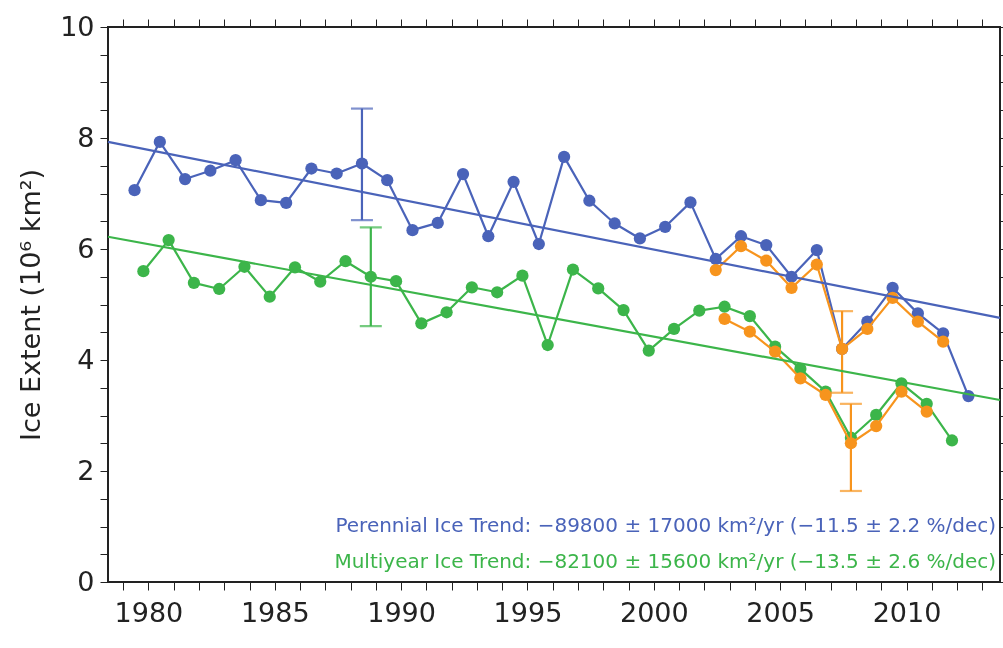  I want to click on x-tick-label: 1995, so click(528, 612).